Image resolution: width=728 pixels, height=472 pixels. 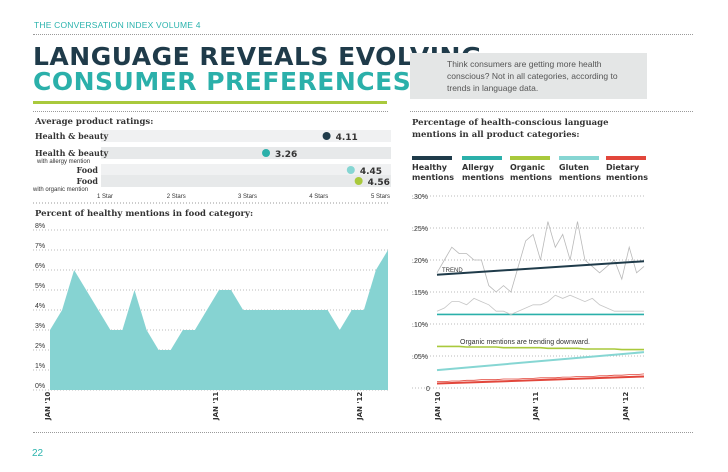 What do you see at coordinates (38, 453) in the screenshot?
I see `page-number: 22` at bounding box center [38, 453].